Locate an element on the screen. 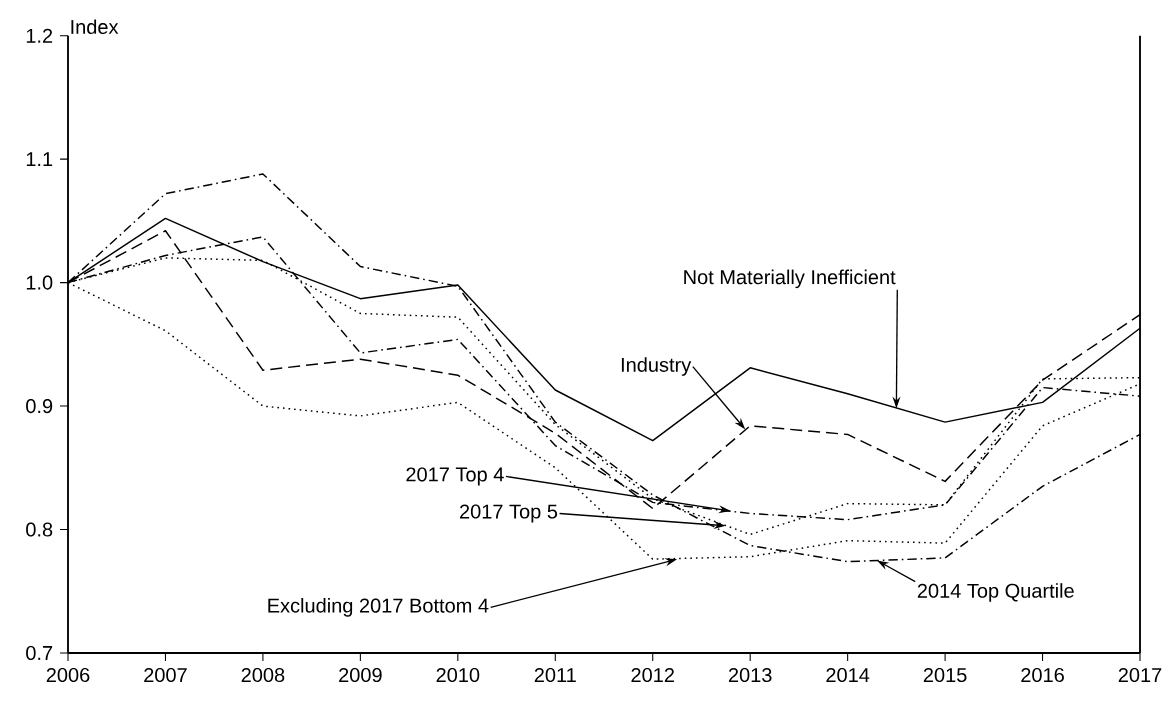 Image resolution: width=1170 pixels, height=701 pixels. y-axis-title: Index is located at coordinates (95, 27).